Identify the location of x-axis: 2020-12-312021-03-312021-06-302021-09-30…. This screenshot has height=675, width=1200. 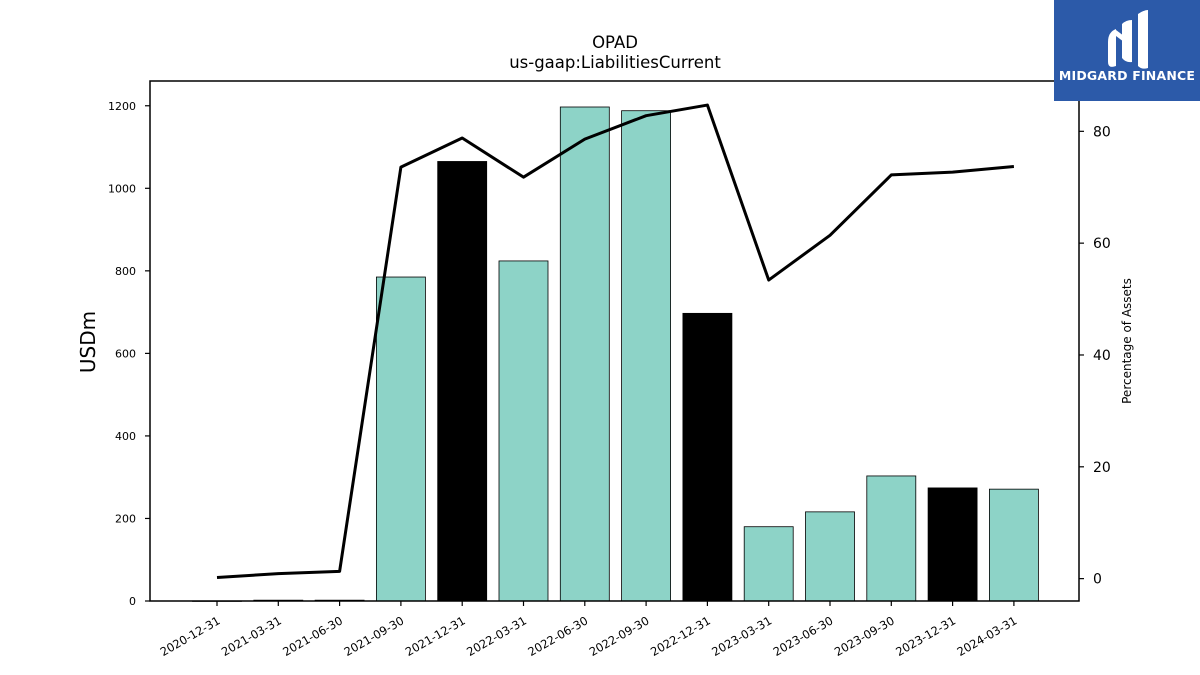
(589, 630).